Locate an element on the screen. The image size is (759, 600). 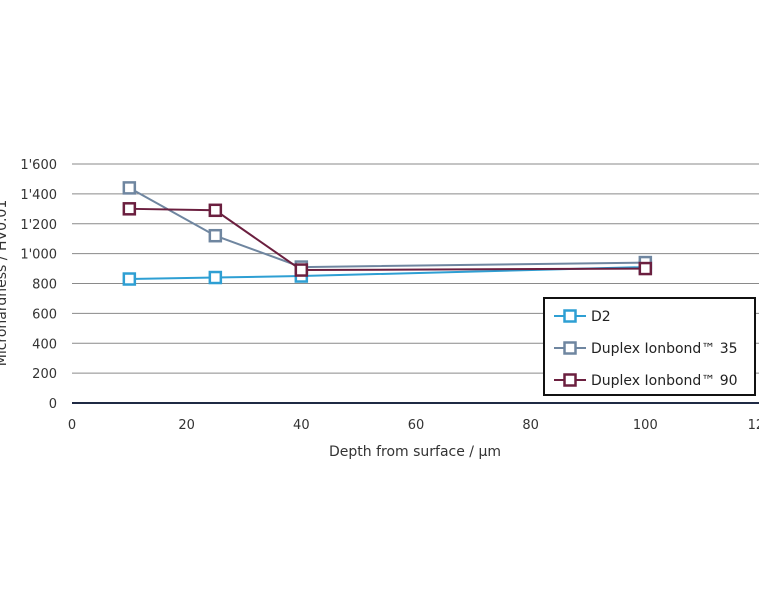
x-tick-label: 20 is located at coordinates (186, 425).